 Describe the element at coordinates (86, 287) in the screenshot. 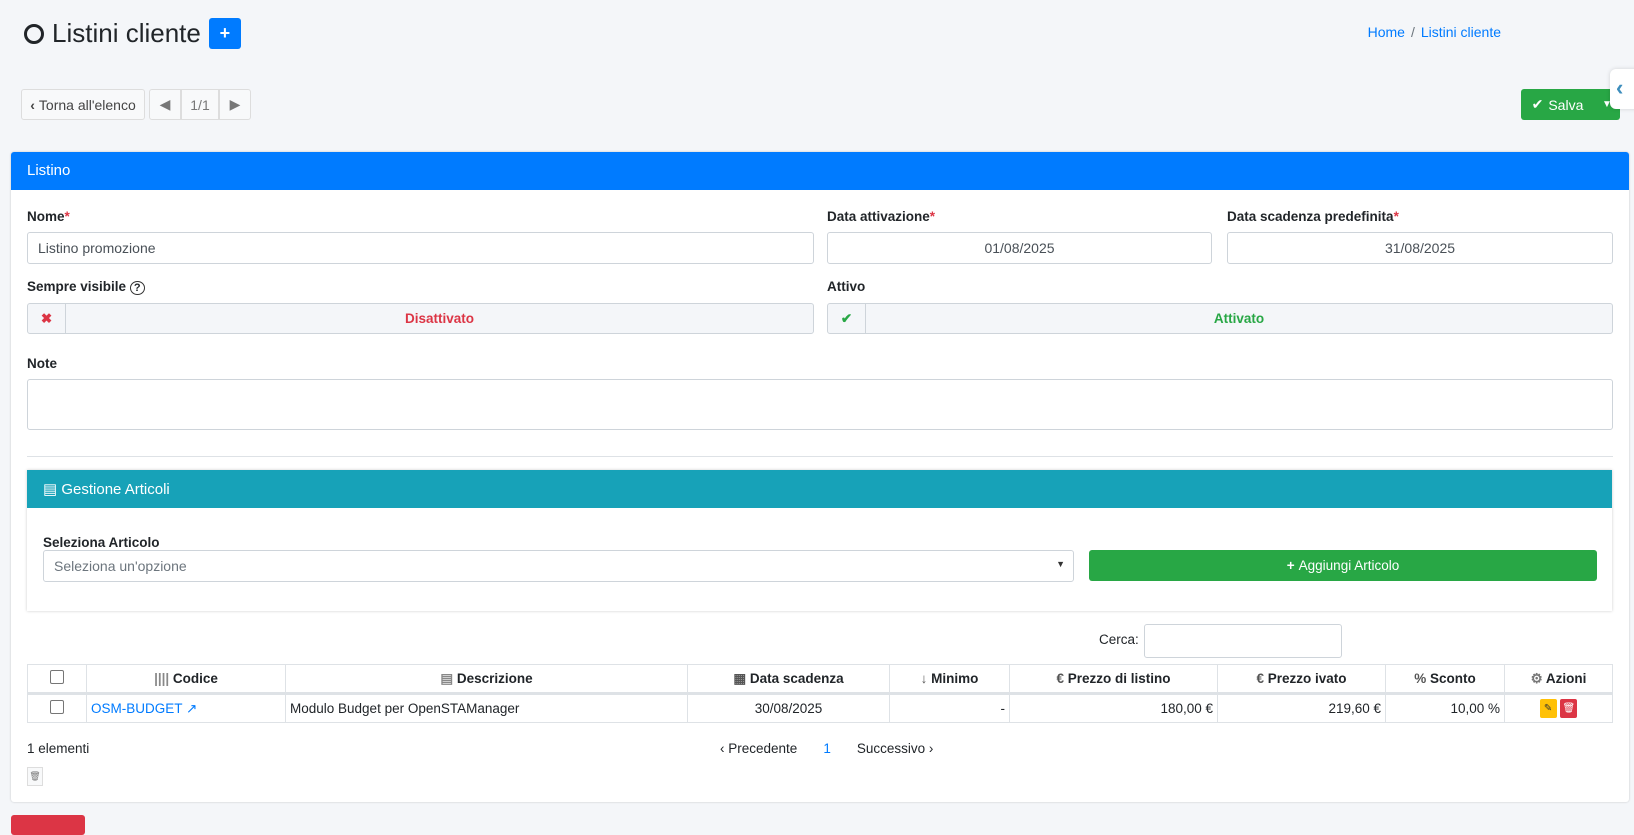

I see `sempre-visibile-label: Sempre visibile ?` at that location.